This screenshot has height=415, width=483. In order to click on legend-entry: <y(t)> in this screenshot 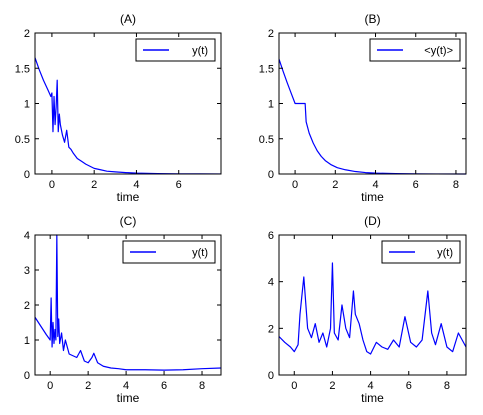, I will do `click(438, 51)`.